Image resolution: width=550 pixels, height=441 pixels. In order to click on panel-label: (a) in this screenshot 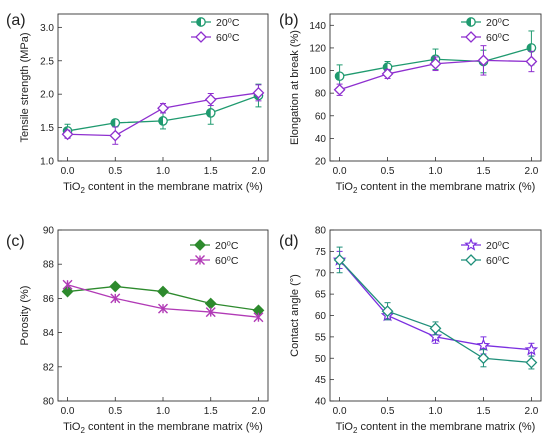, I will do `click(16, 20)`.